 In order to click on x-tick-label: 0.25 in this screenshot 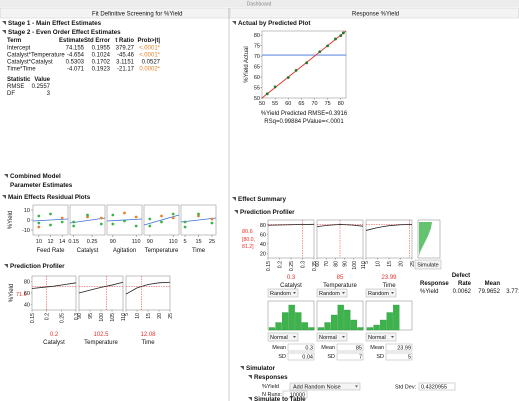, I will do `click(62, 318)`.